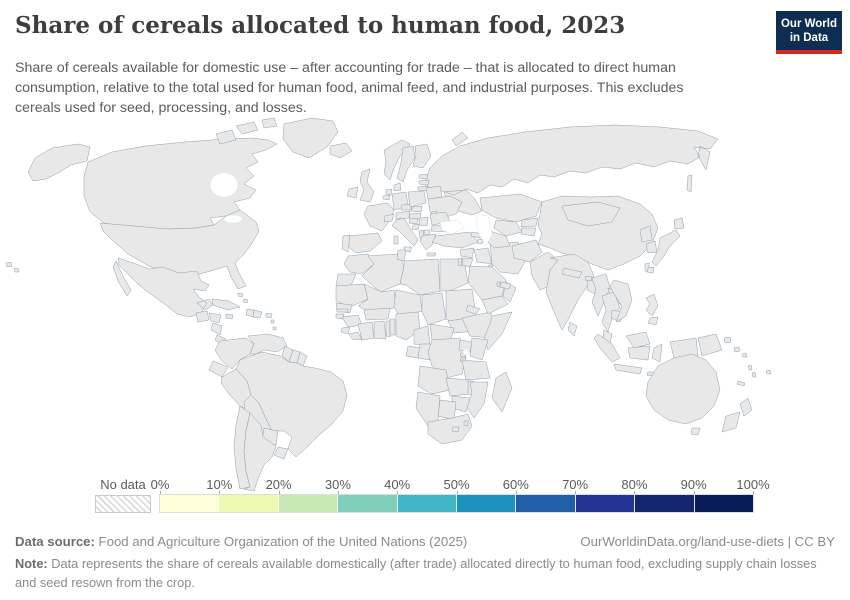  Describe the element at coordinates (352, 295) in the screenshot. I see `country-mauritania` at that location.